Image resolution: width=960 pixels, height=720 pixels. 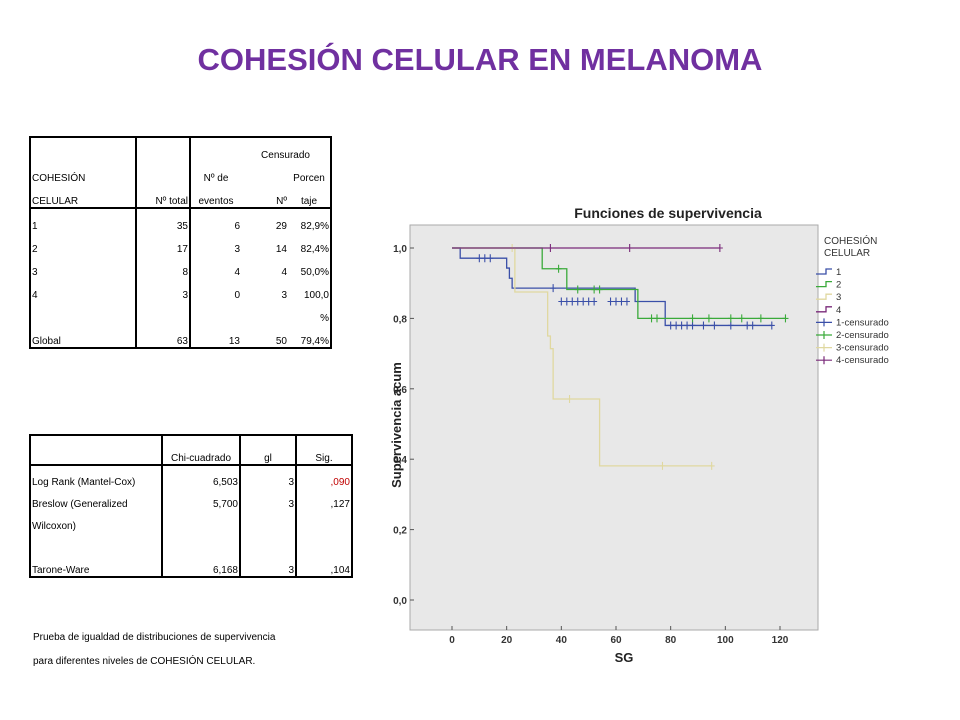 What do you see at coordinates (316, 295) in the screenshot?
I see `table-cell-pct: 100,0` at bounding box center [316, 295].